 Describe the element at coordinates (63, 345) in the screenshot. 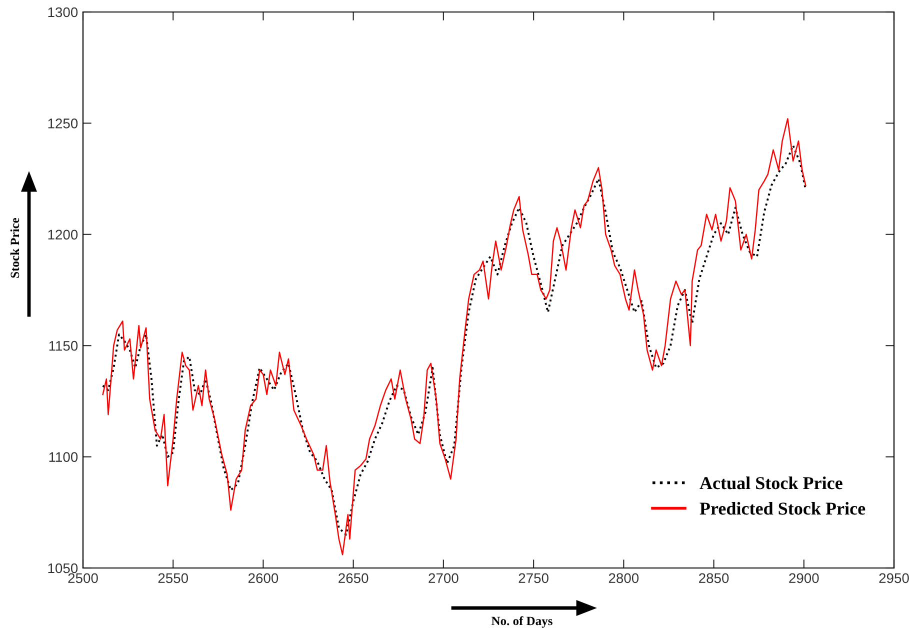

I see `y-tick-label: 1150` at that location.